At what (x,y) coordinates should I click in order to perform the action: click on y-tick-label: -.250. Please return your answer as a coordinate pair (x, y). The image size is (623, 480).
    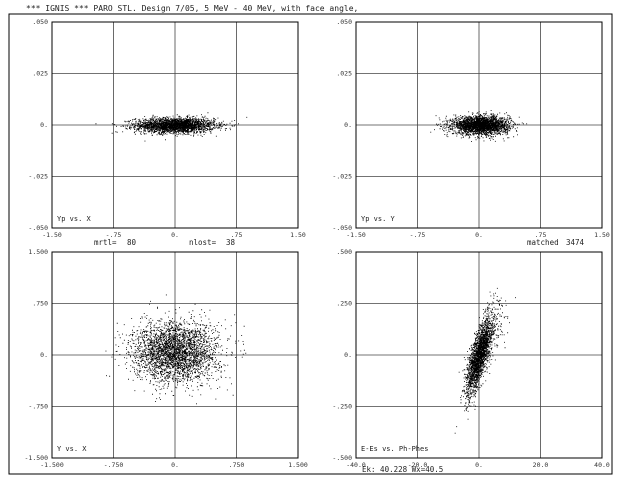
    Looking at the image, I should click on (342, 407).